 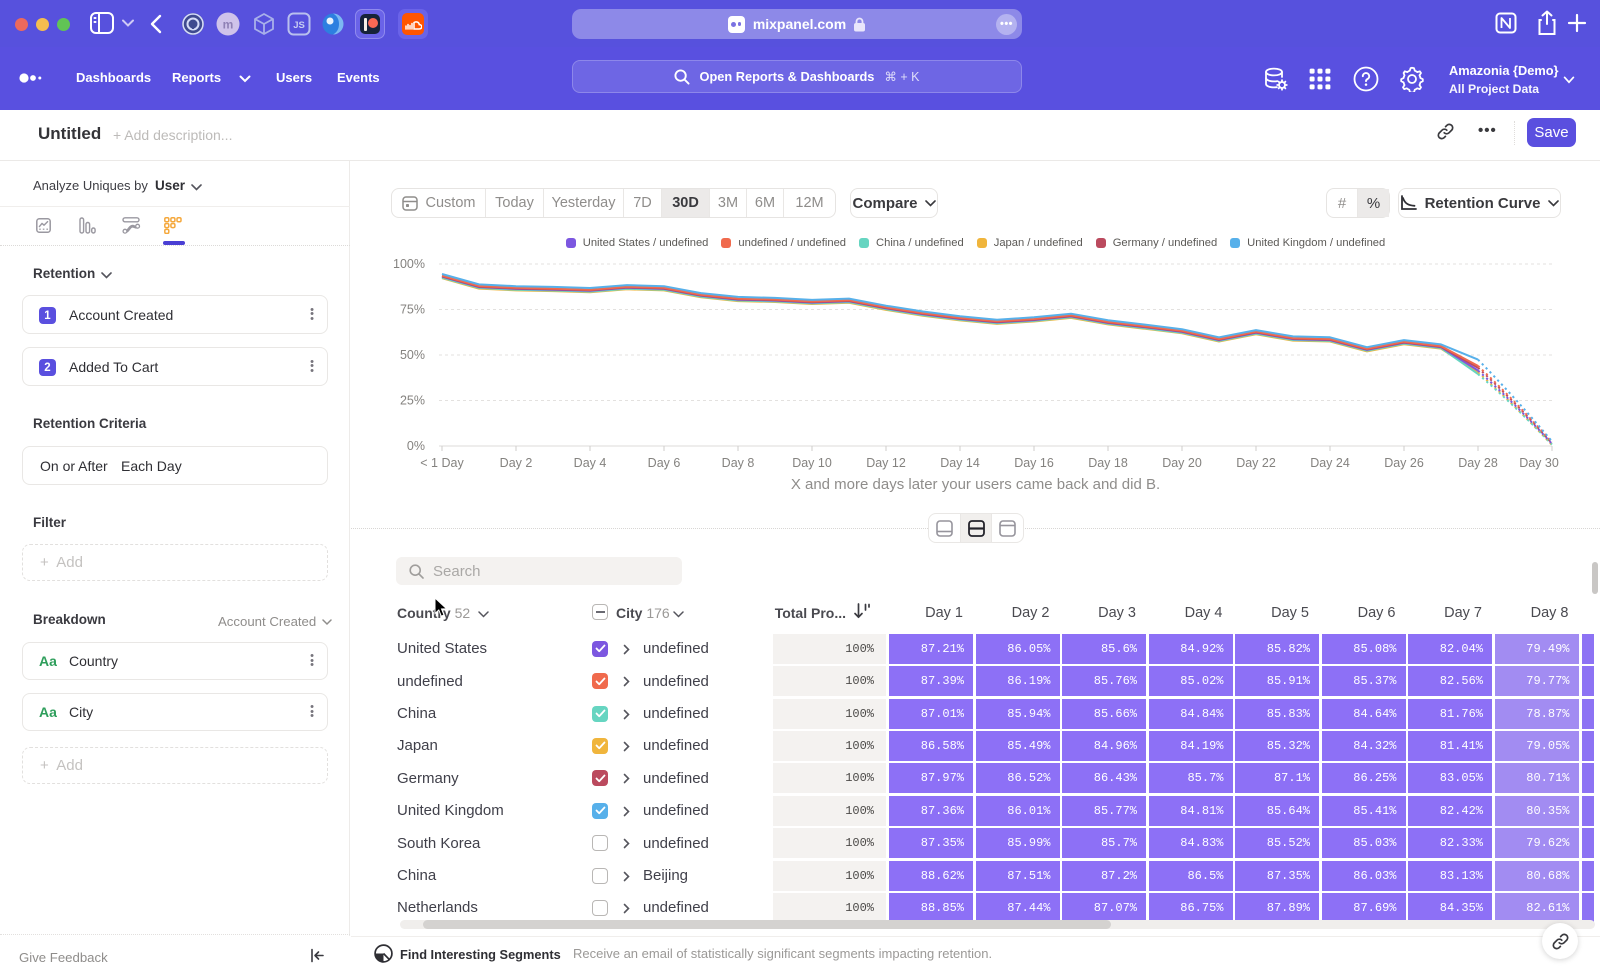 I want to click on svg-text: Day 26, so click(x=1404, y=463).